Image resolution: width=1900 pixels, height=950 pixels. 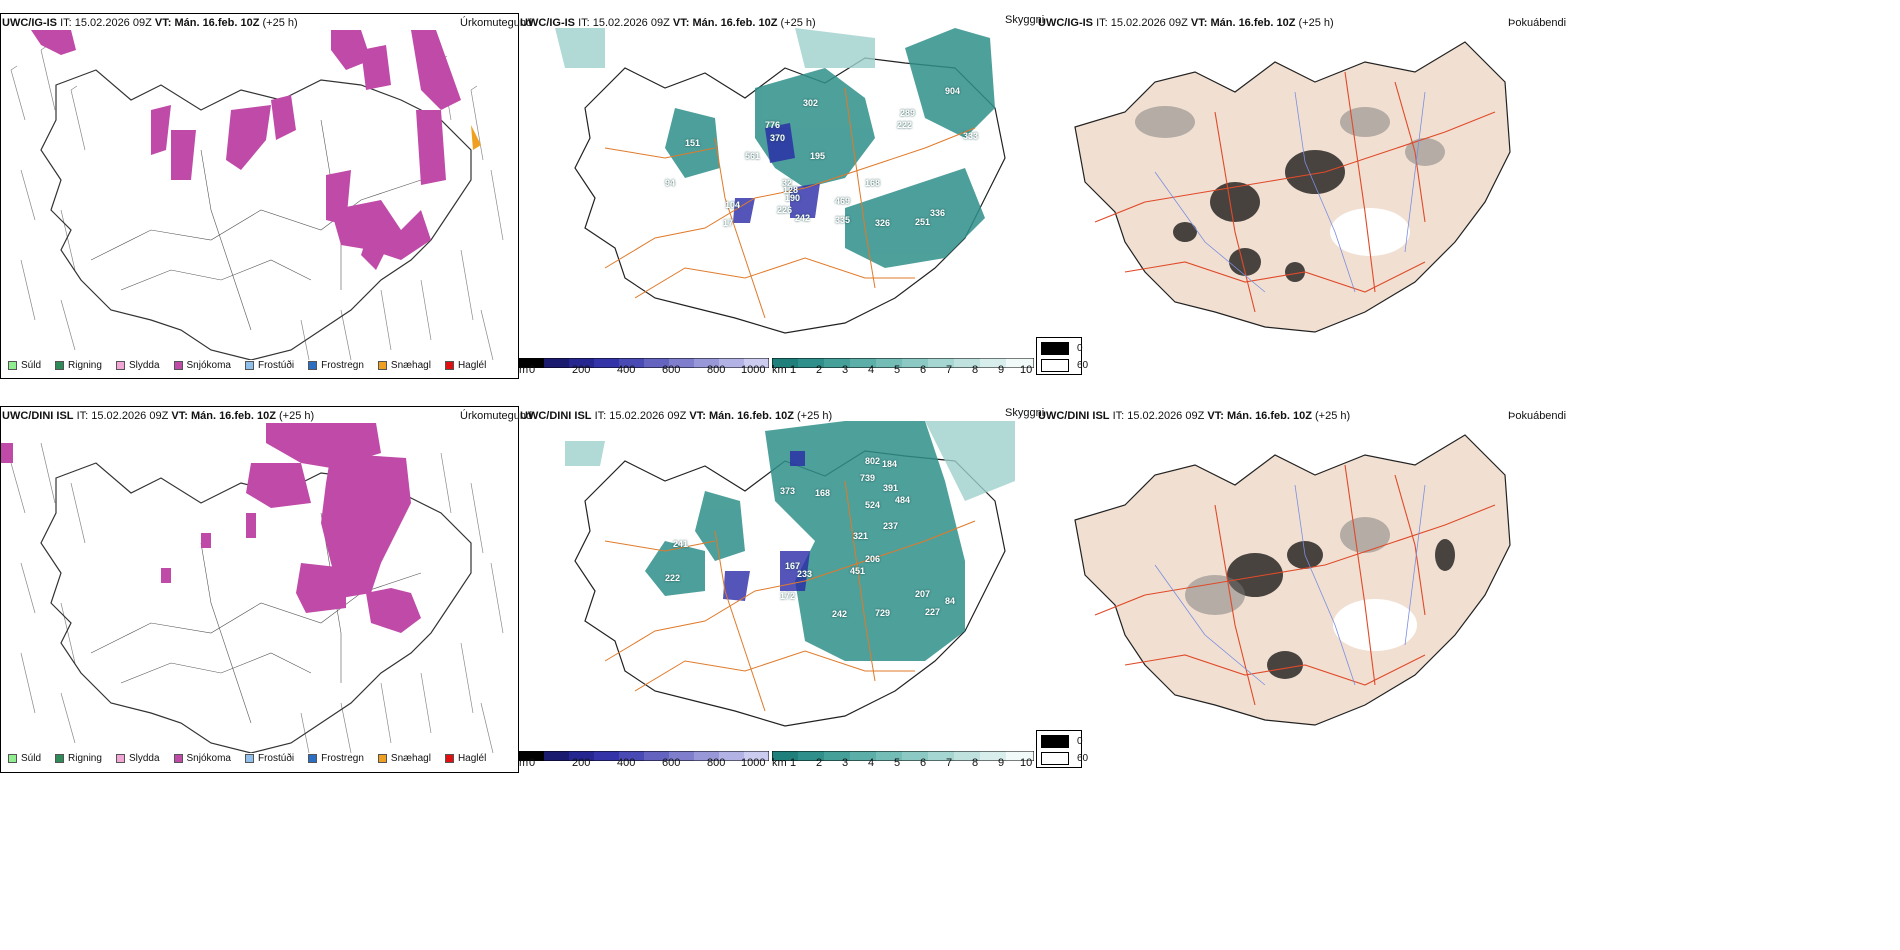 What do you see at coordinates (818, 156) in the screenshot?
I see `ceiling-value-label: 195` at bounding box center [818, 156].